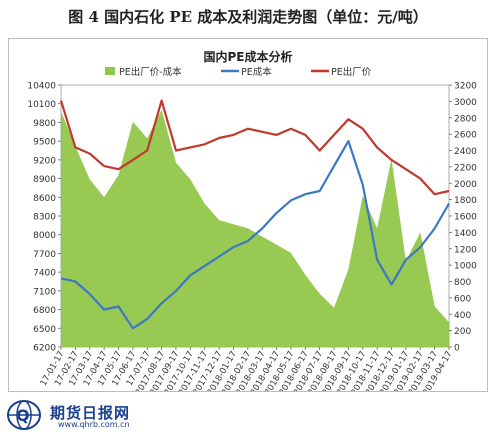 The height and width of the screenshot is (436, 496). I want to click on globe-icon: Q, so click(26, 415).